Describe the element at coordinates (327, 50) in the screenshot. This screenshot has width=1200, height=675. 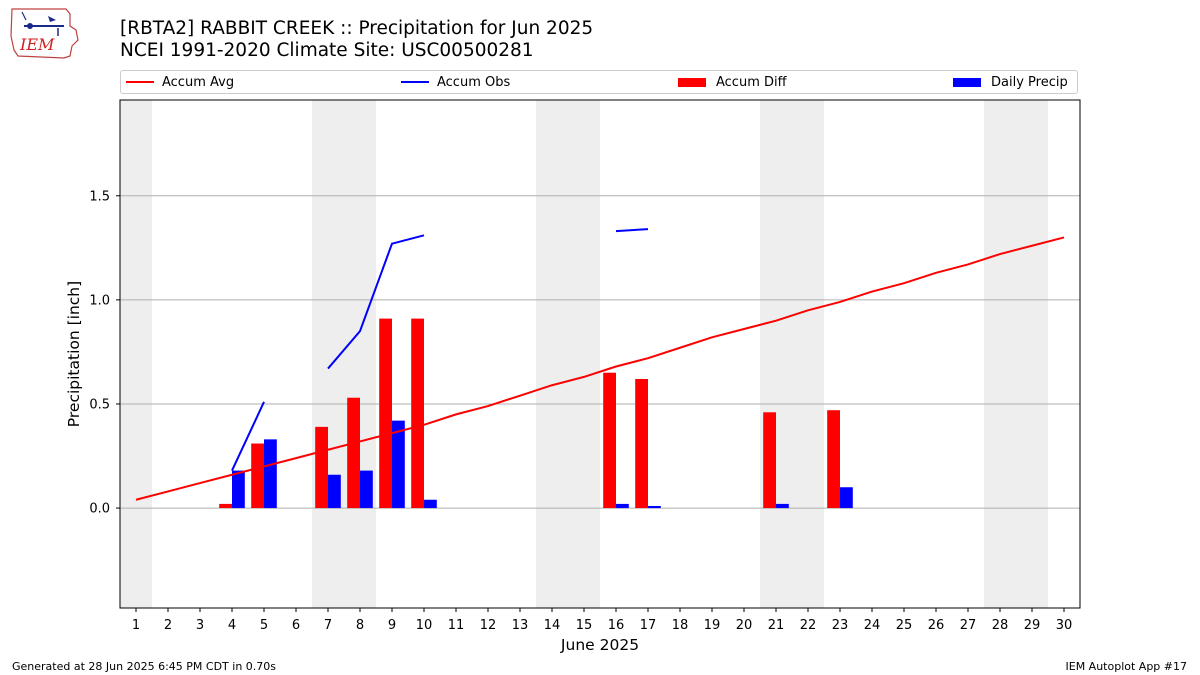
I see `chart-subtitle: NCEI 1991-2020 Climate Site: USC00500281` at that location.